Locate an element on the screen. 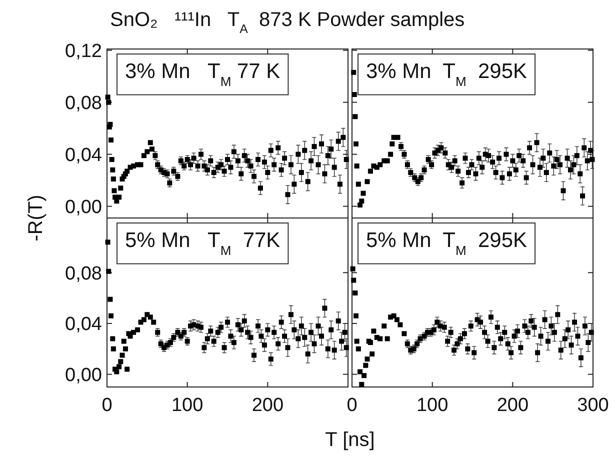 The image size is (616, 458). y-tick-label: 0,12 is located at coordinates (83, 51).